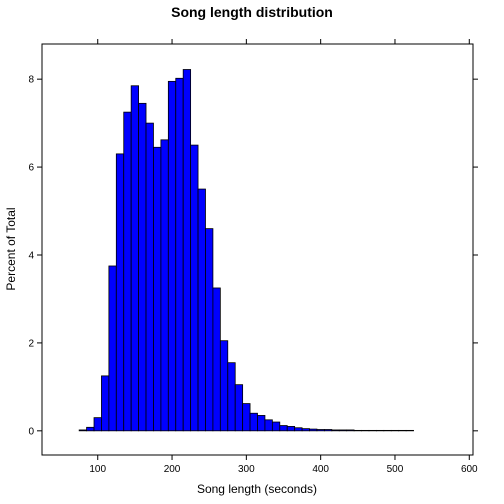  I want to click on x-axis-label: Song length (seconds), so click(257, 489).